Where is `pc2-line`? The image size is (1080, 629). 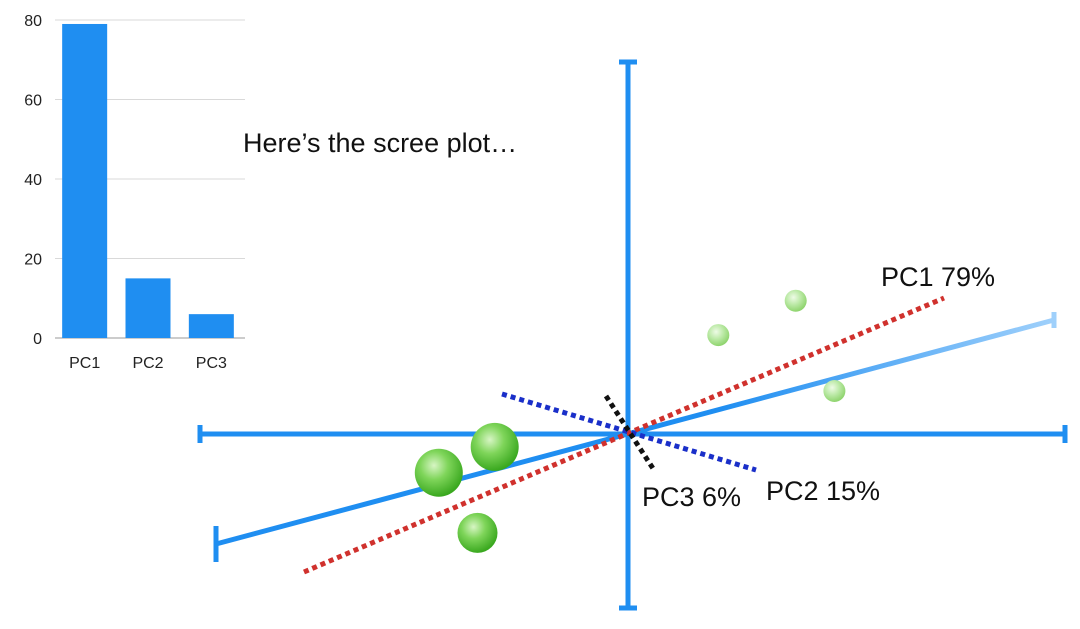
pc2-line is located at coordinates (629, 432).